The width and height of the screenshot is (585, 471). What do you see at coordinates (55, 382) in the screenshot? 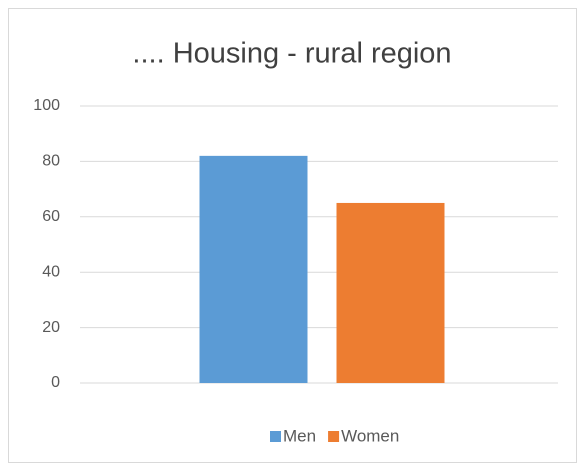
I see `y-tick-label: 0` at bounding box center [55, 382].